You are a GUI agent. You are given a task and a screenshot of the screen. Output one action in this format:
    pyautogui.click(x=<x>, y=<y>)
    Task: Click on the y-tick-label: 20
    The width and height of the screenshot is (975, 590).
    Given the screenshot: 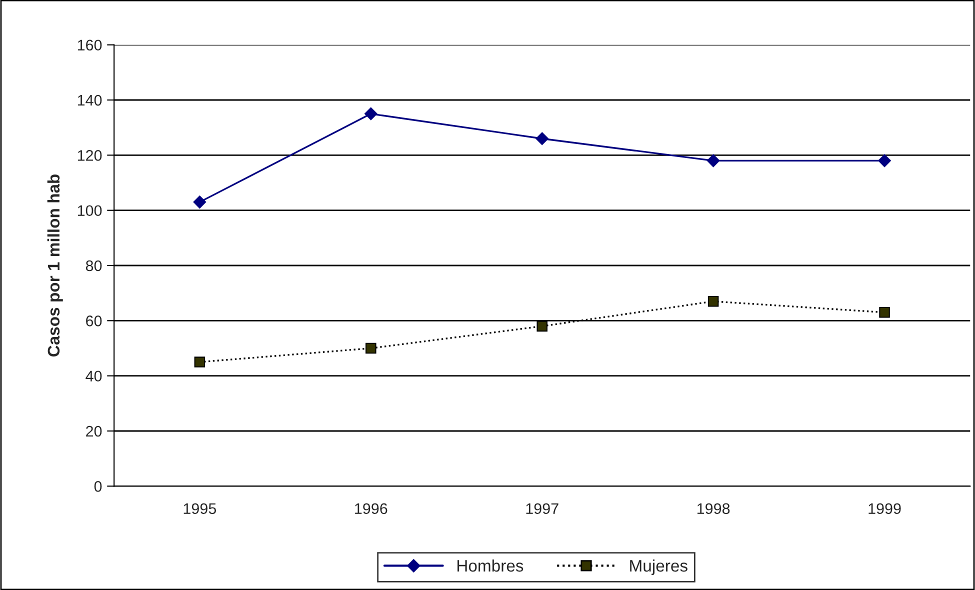 What is the action you would take?
    pyautogui.click(x=94, y=431)
    